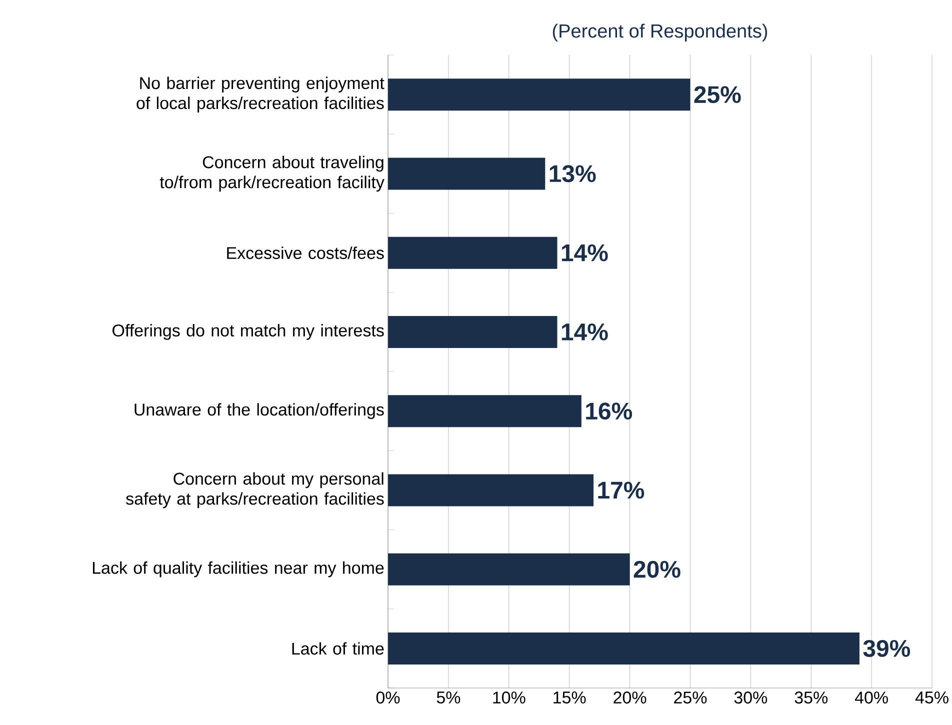 The height and width of the screenshot is (725, 952). Describe the element at coordinates (509, 698) in the screenshot. I see `x-tick-label: 10%` at that location.